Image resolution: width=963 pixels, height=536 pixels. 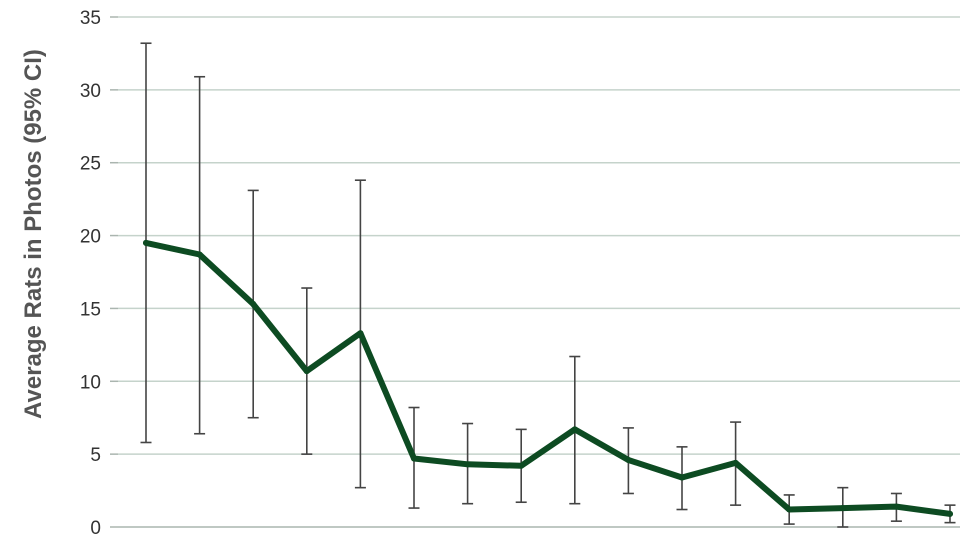 What do you see at coordinates (33, 234) in the screenshot?
I see `y-axis-label: Average Rats in Photos (95% CI)` at bounding box center [33, 234].